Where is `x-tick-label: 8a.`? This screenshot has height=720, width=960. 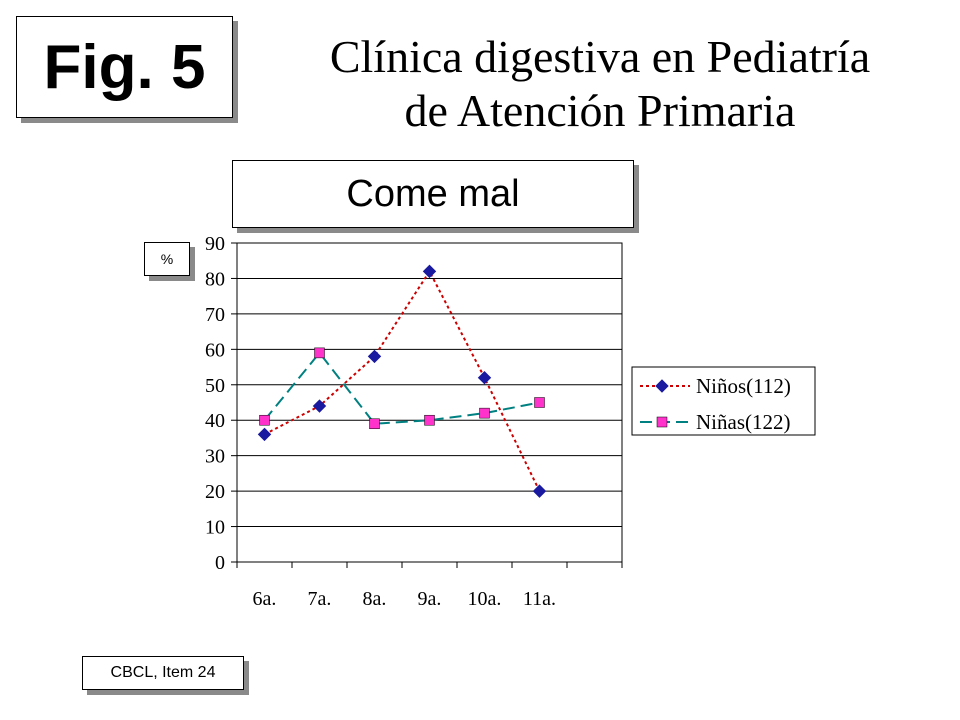
x-tick-label: 8a. is located at coordinates (375, 599).